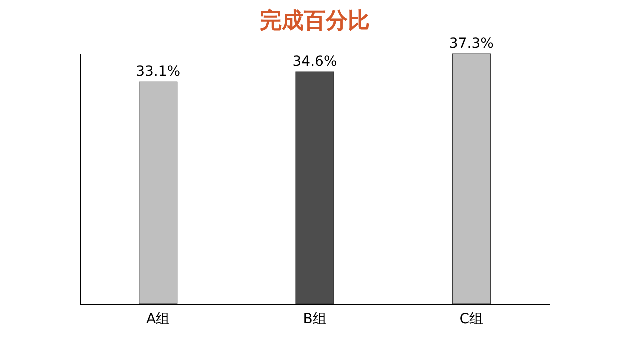 The image size is (640, 356). What do you see at coordinates (471, 44) in the screenshot?
I see `data-label: 37.3%` at bounding box center [471, 44].